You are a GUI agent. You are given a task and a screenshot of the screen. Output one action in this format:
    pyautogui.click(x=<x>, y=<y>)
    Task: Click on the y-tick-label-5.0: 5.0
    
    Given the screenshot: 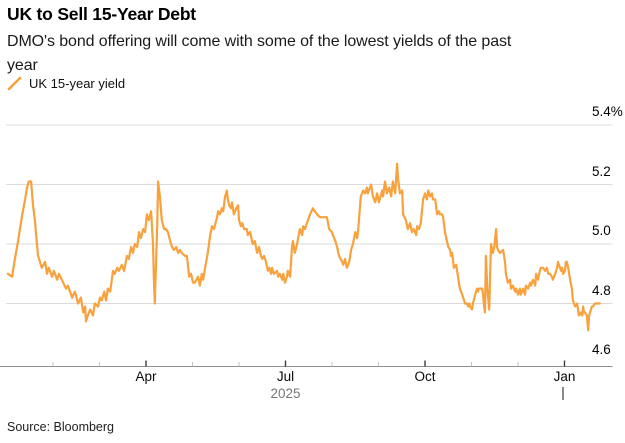 What is the action you would take?
    pyautogui.click(x=601, y=230)
    